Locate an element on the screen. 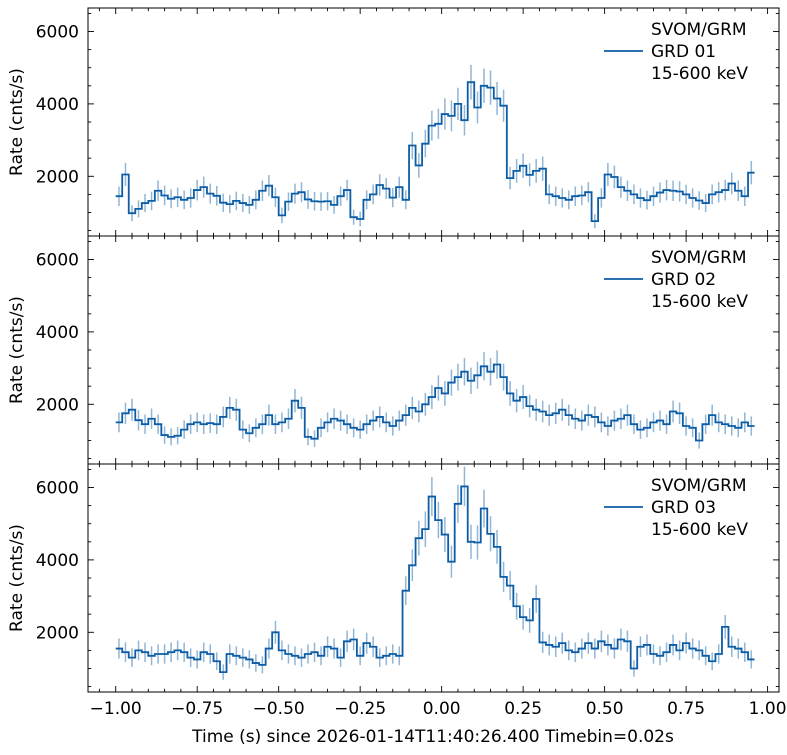  step-line-grd02 is located at coordinates (435, 402).